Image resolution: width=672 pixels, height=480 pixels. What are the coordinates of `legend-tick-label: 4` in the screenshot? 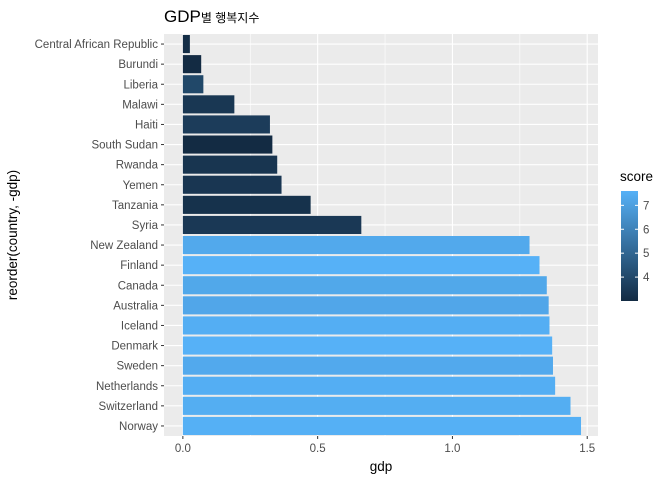 It's located at (646, 278).